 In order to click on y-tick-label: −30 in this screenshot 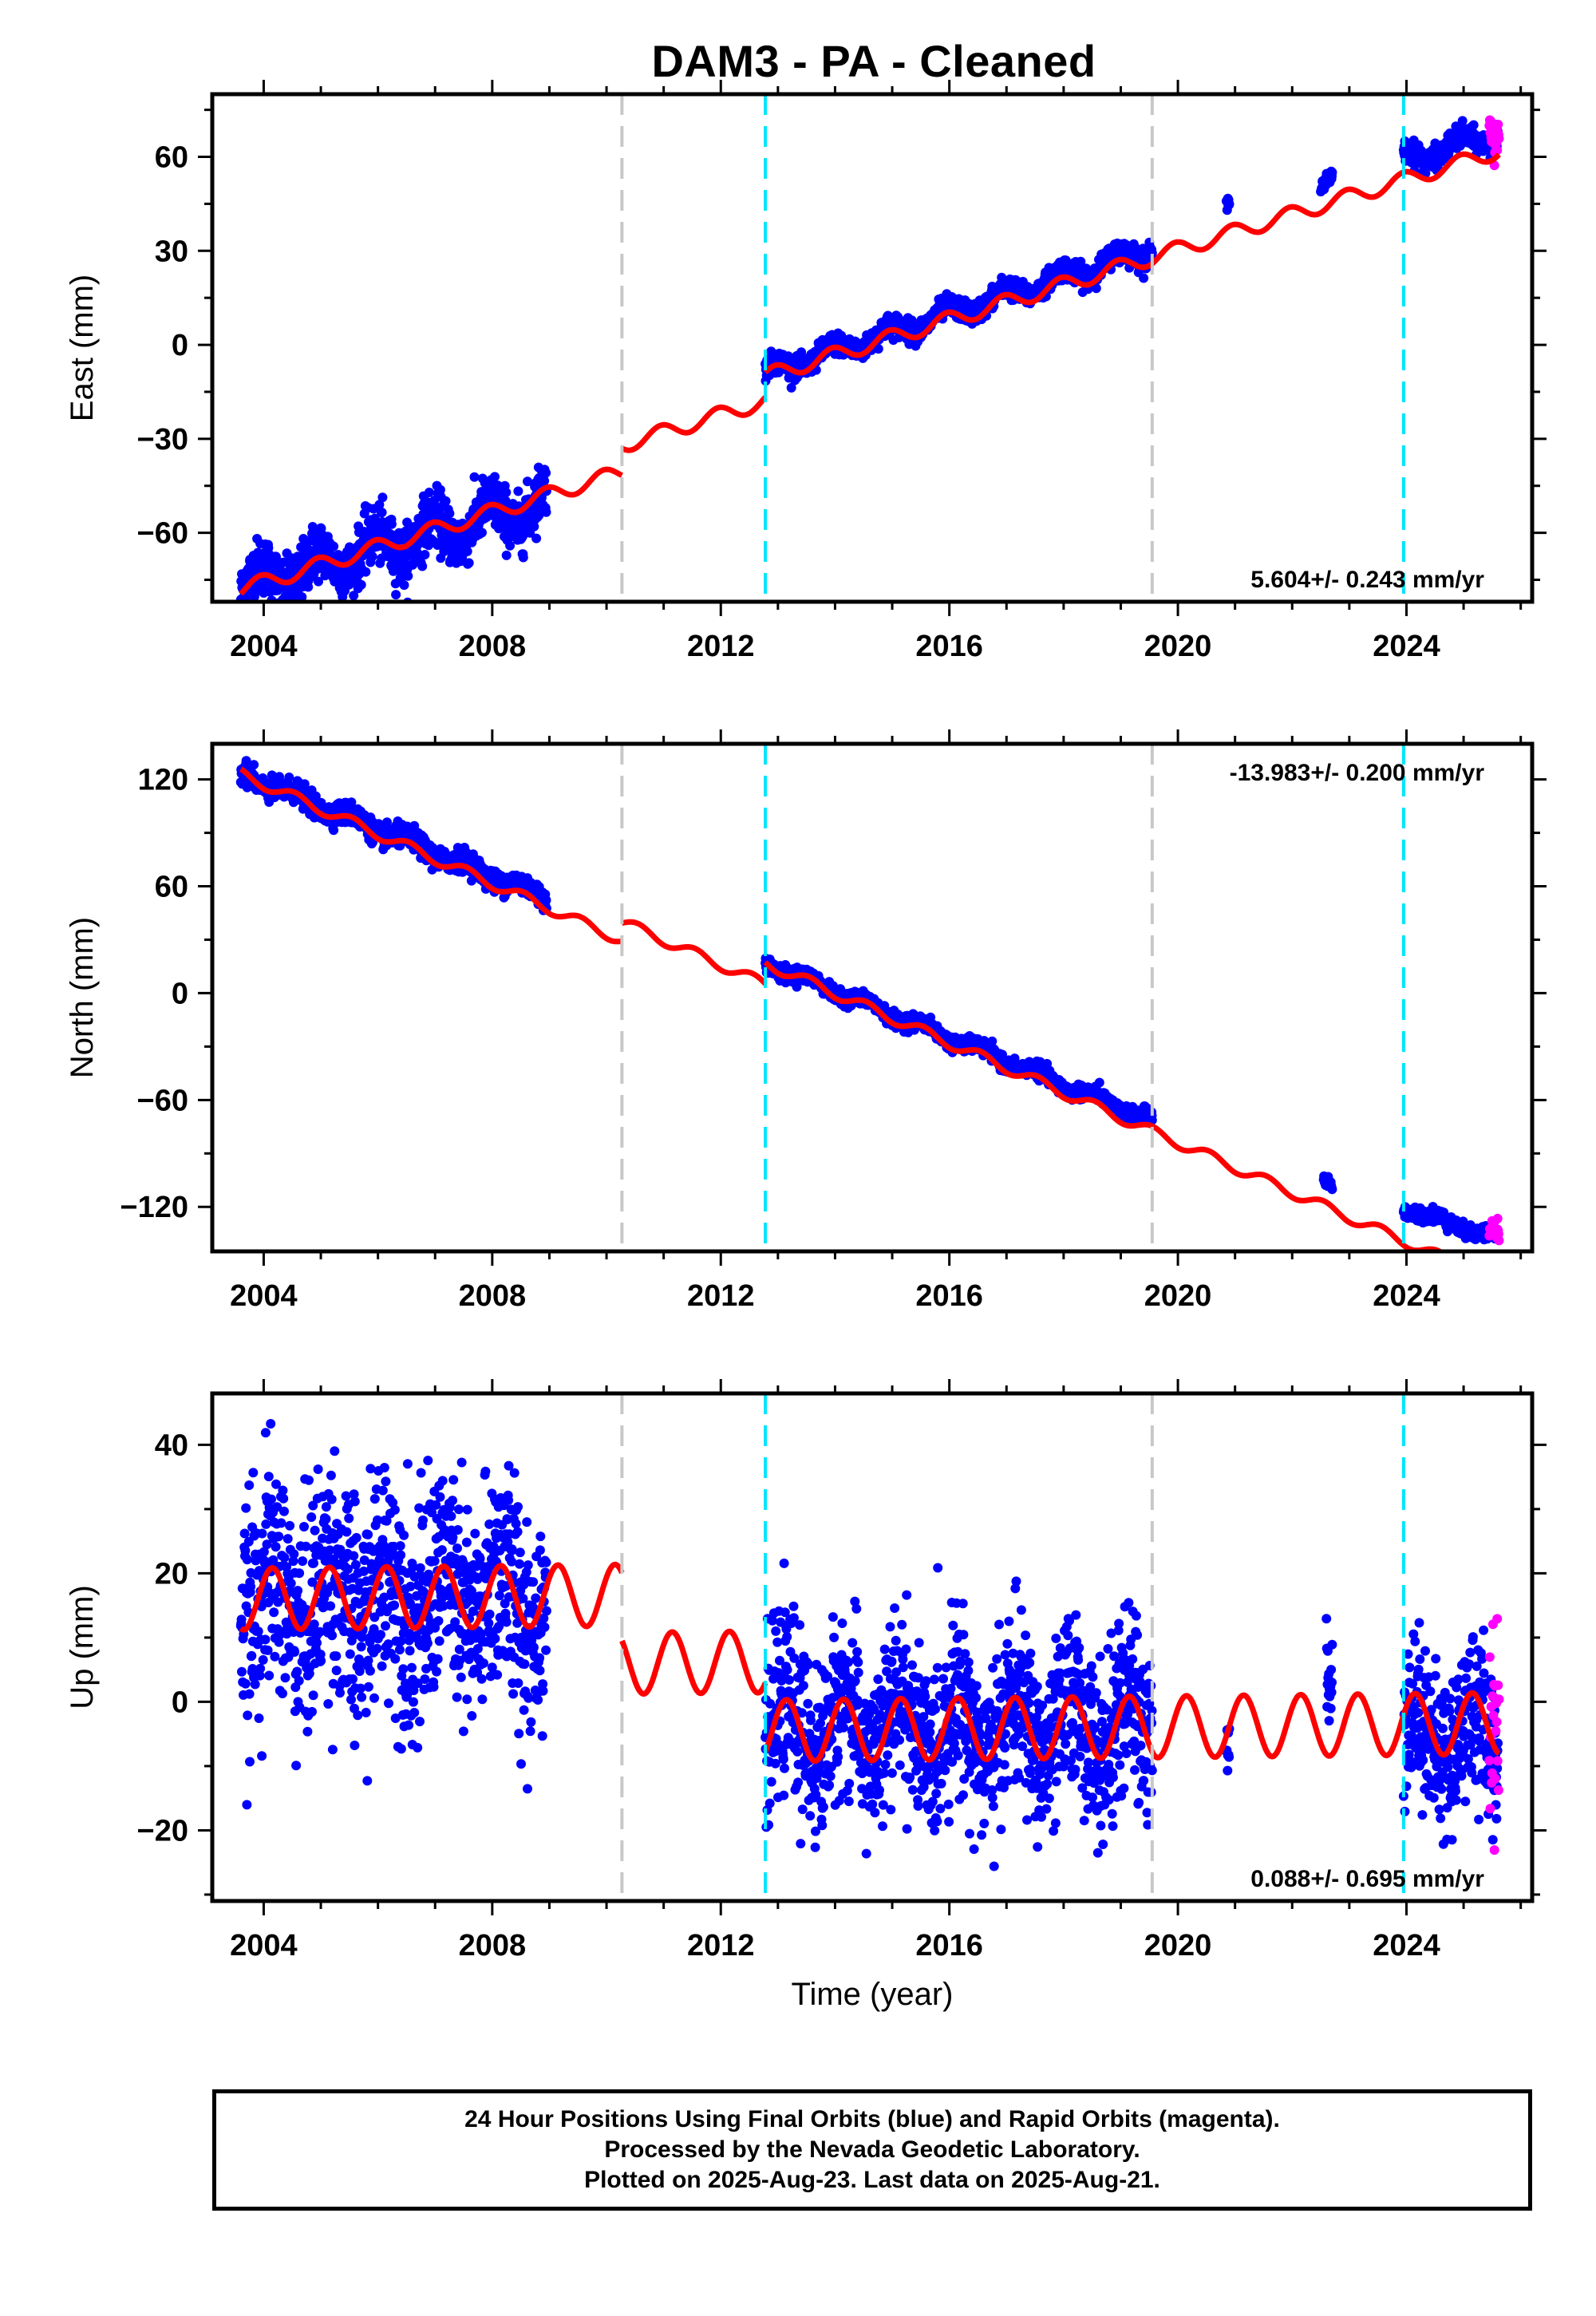, I will do `click(162, 439)`.